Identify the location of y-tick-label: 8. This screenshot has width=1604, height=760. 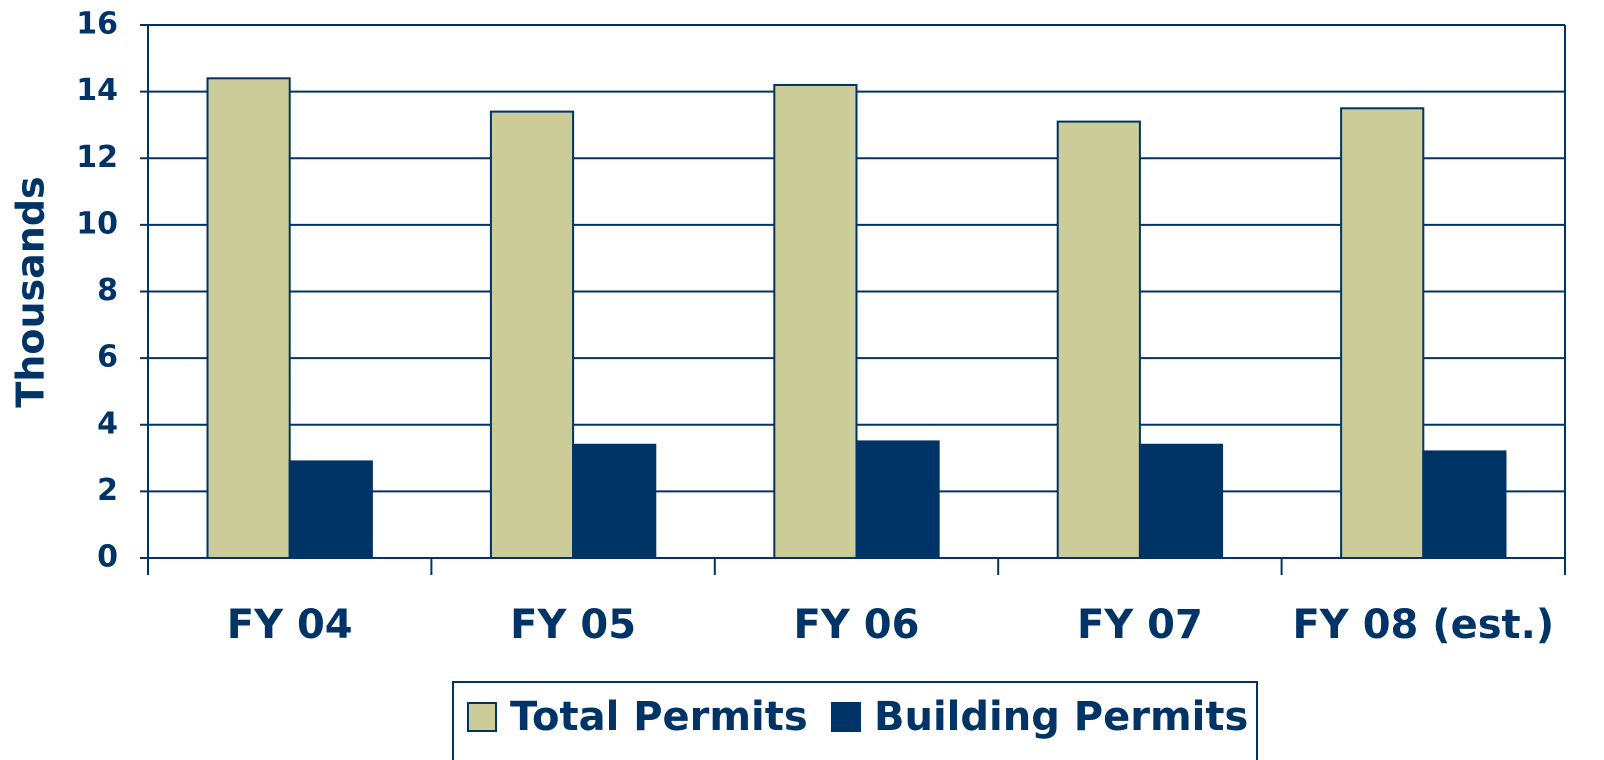
(107, 290).